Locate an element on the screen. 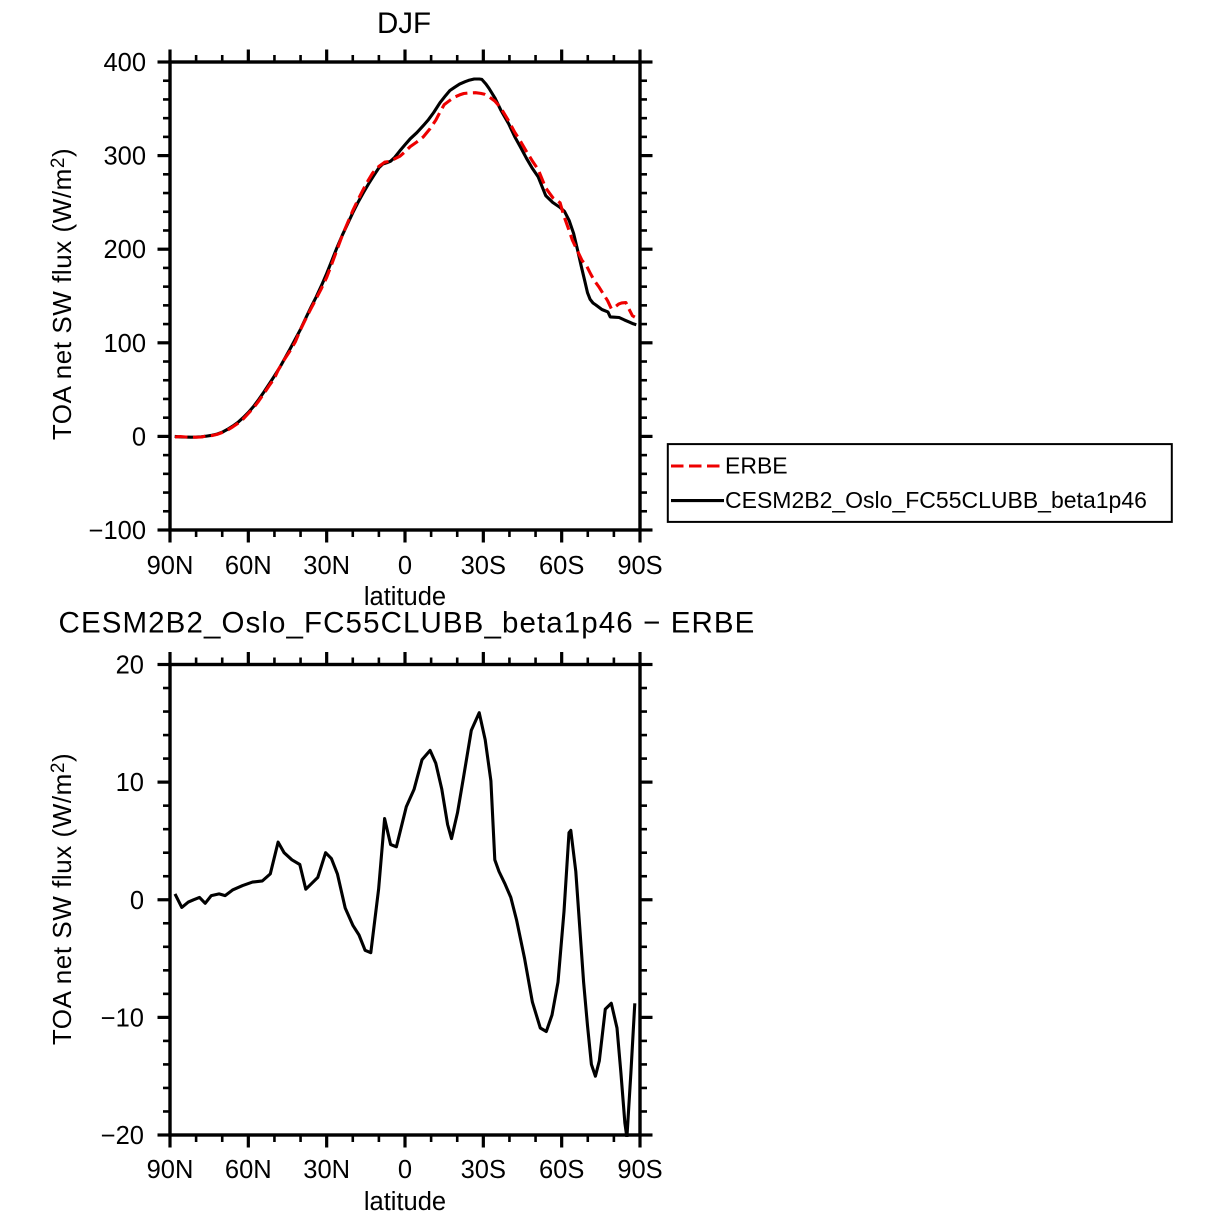 The height and width of the screenshot is (1221, 1221). svg-text: −100 is located at coordinates (117, 531).